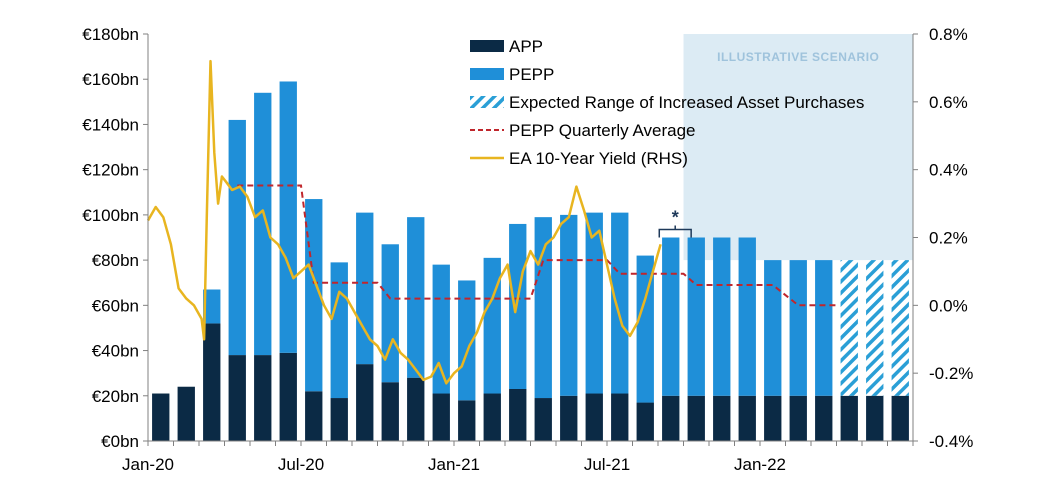  What do you see at coordinates (115, 260) in the screenshot?
I see `y-tick-label: €80bn` at bounding box center [115, 260].